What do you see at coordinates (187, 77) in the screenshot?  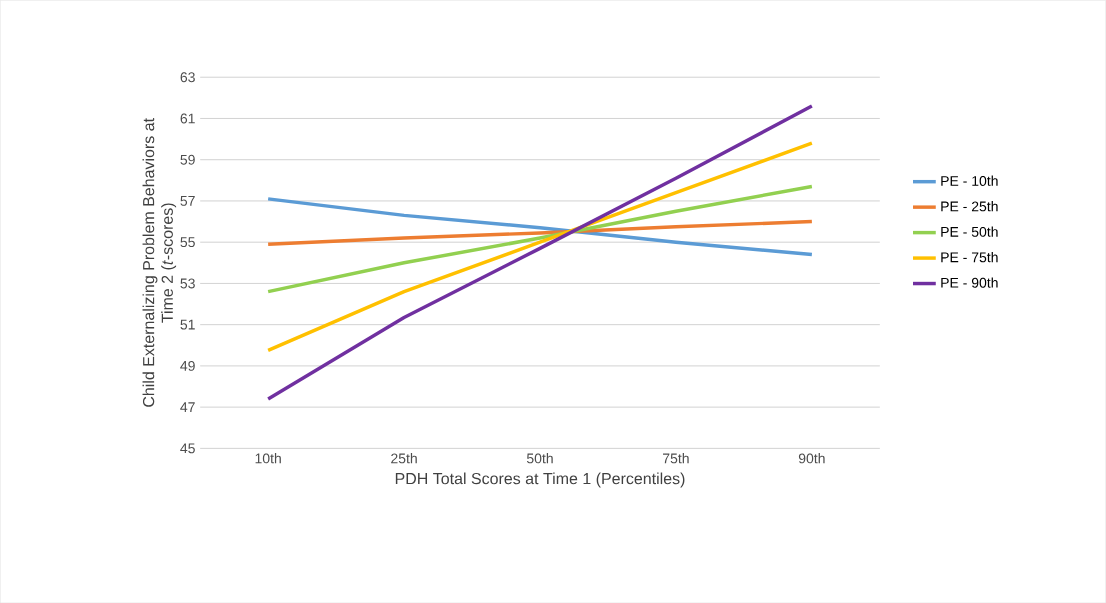 I see `y-tick-label: 63` at bounding box center [187, 77].